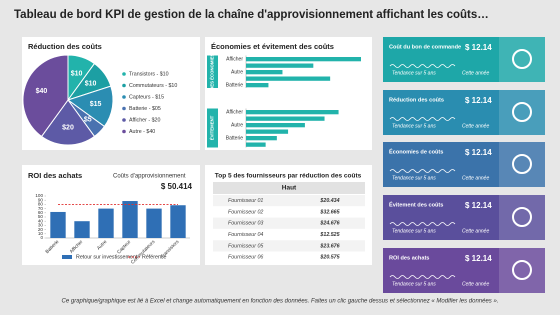 The height and width of the screenshot is (315, 560). Describe the element at coordinates (245, 212) in the screenshot. I see `table-cell: Fournisseur 02` at that location.